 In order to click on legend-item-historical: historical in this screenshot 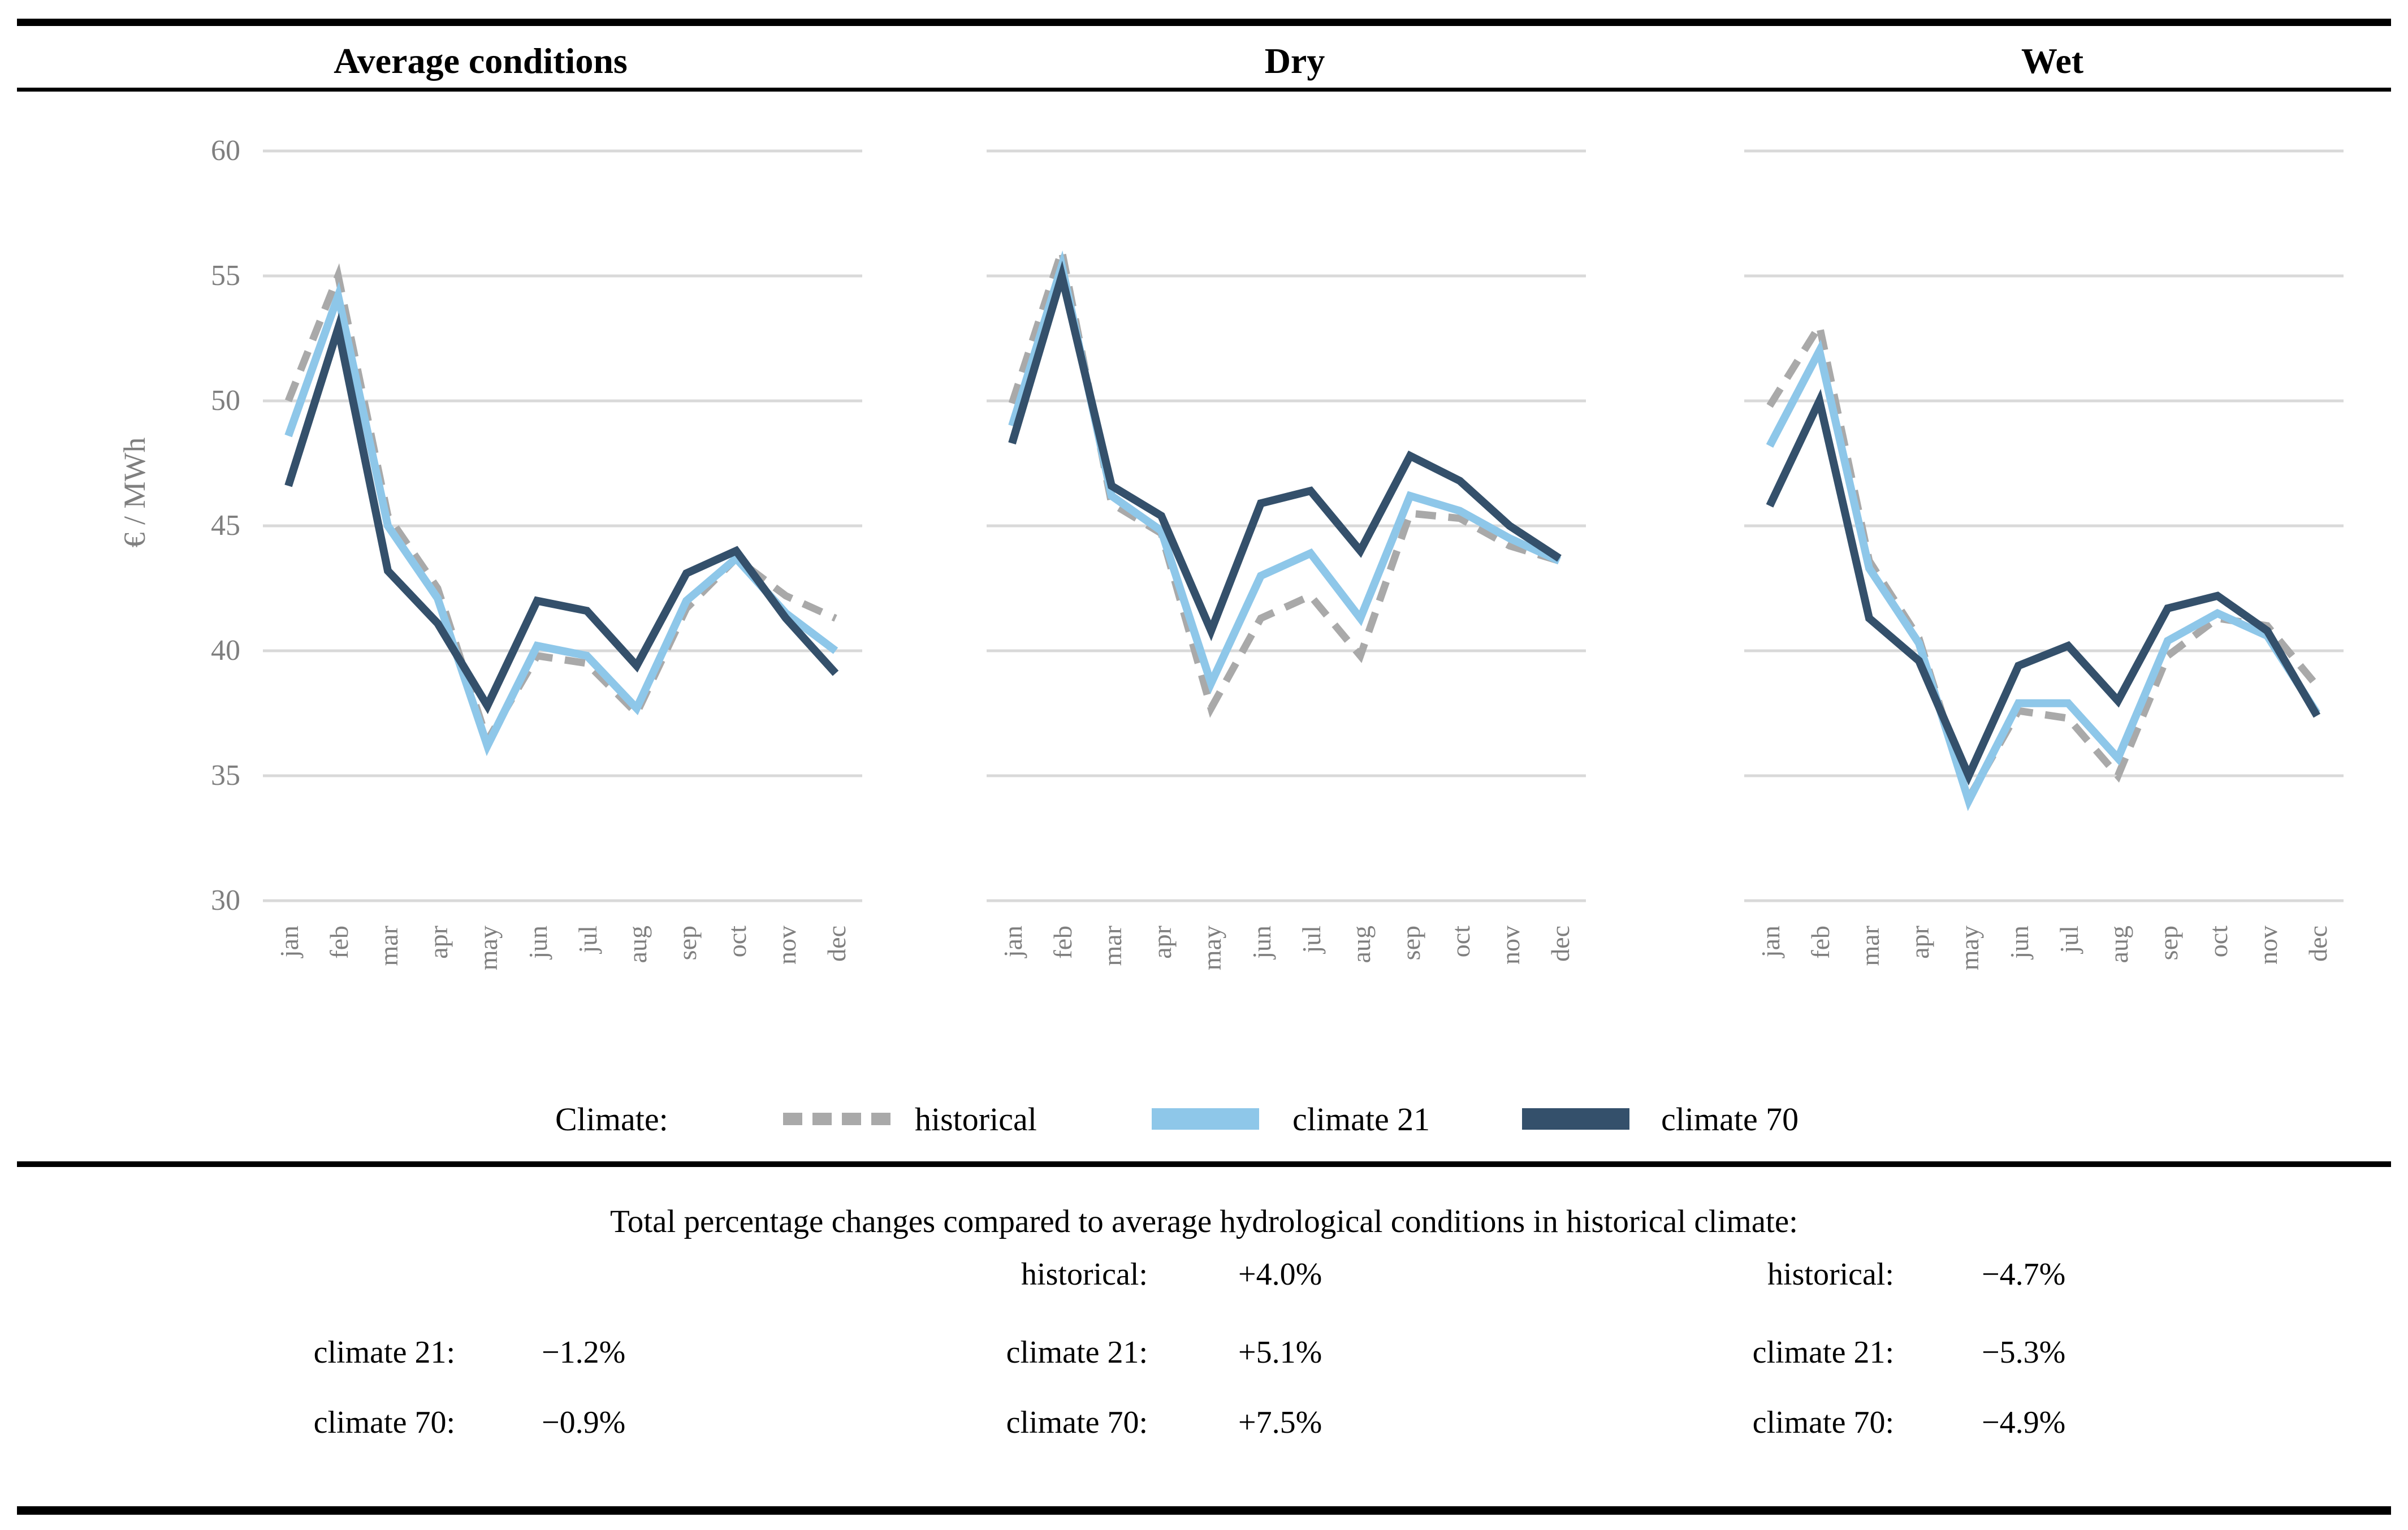, I will do `click(976, 1119)`.